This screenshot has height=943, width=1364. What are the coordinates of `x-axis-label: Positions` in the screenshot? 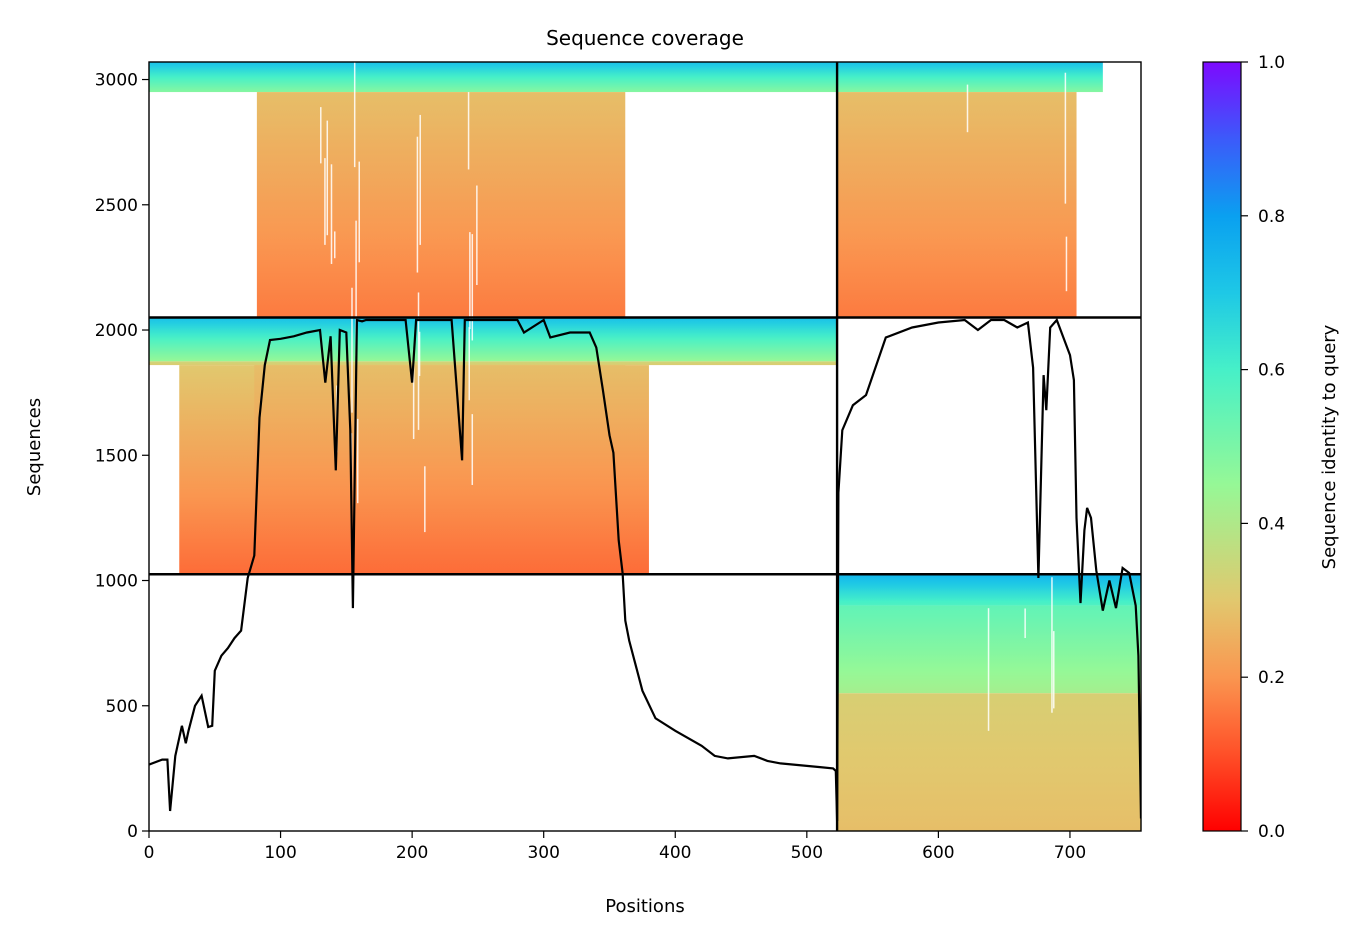 It's located at (644, 906).